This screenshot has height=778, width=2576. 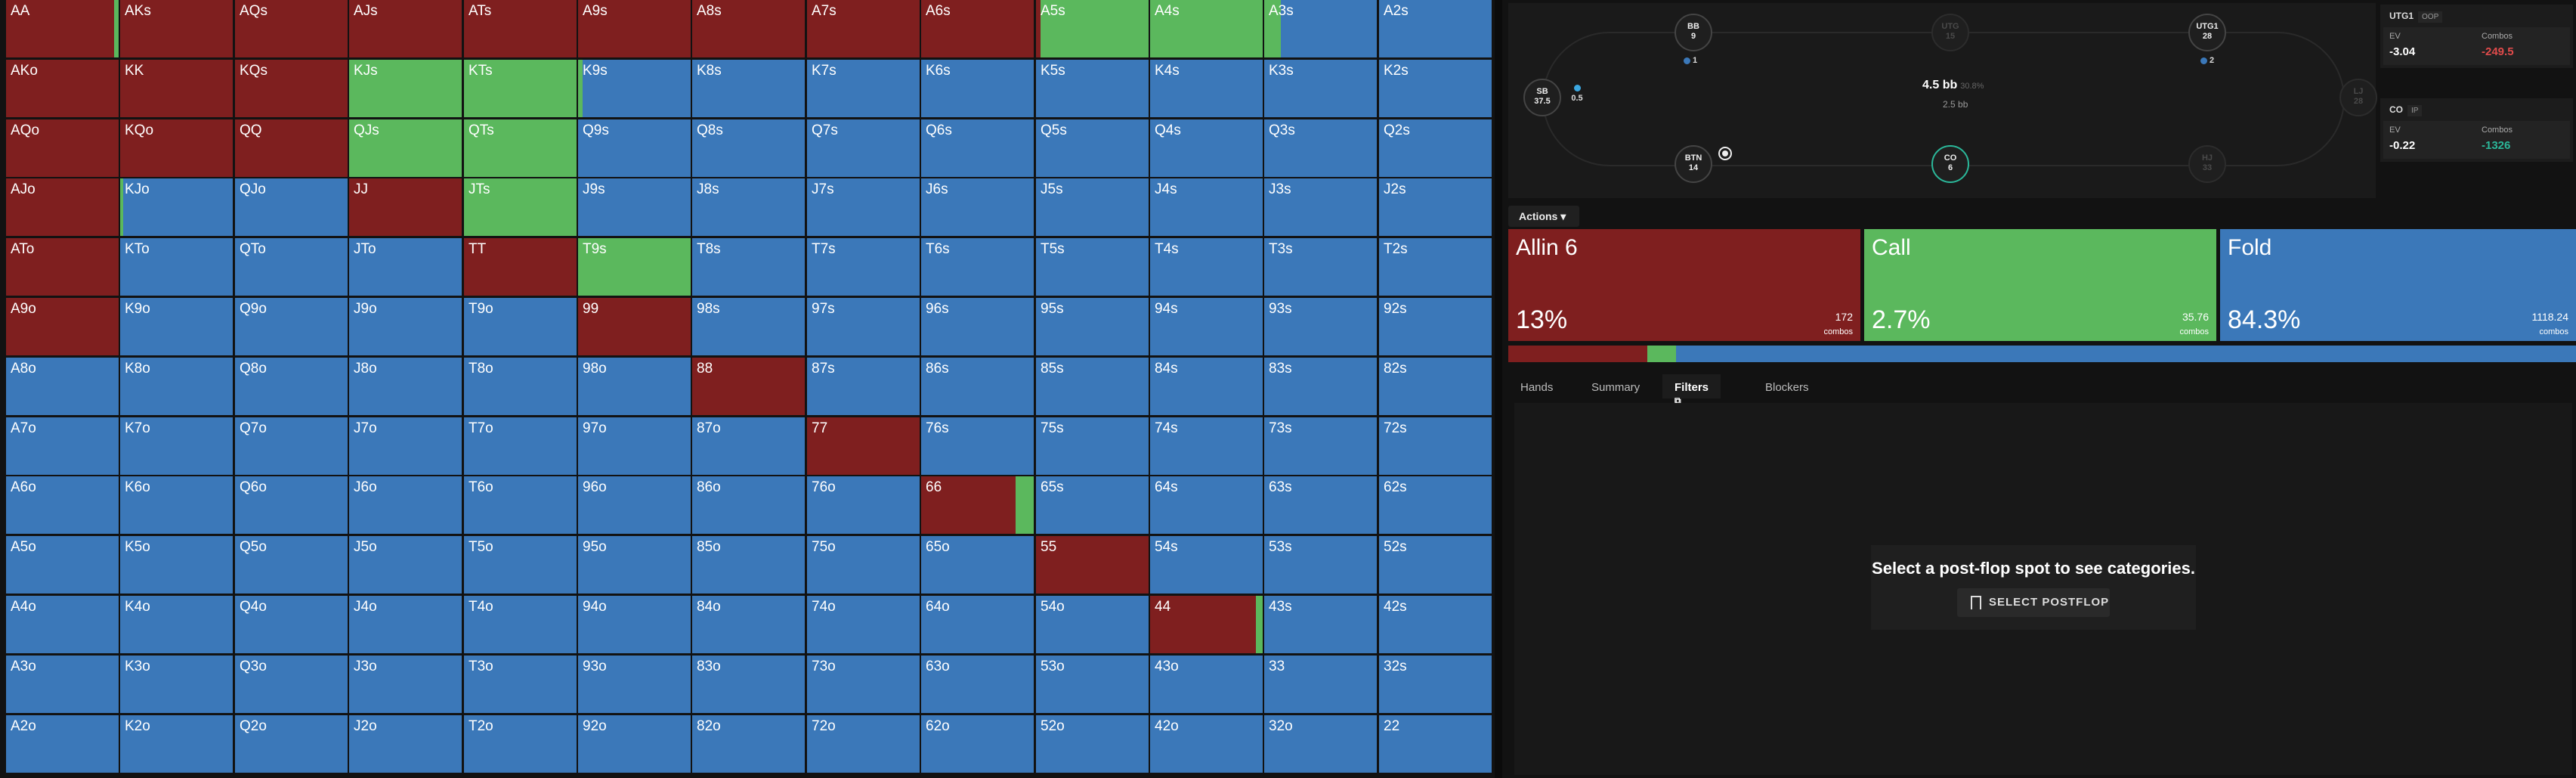 I want to click on hand-cell-63s: 63s, so click(x=1320, y=505).